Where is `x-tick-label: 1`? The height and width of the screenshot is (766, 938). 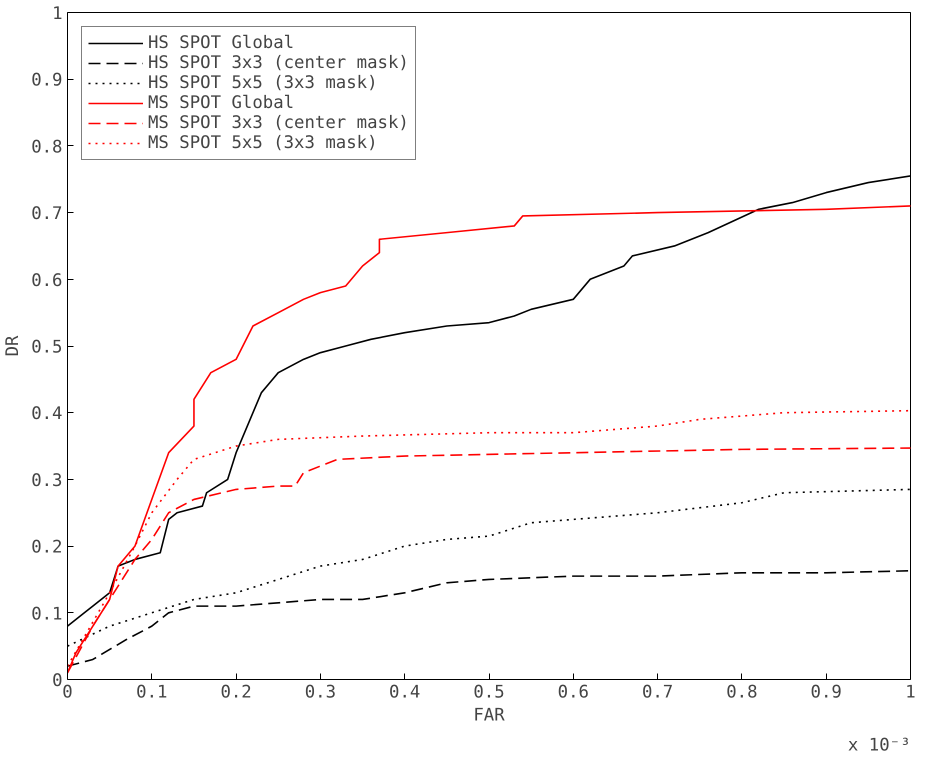 x-tick-label: 1 is located at coordinates (910, 692).